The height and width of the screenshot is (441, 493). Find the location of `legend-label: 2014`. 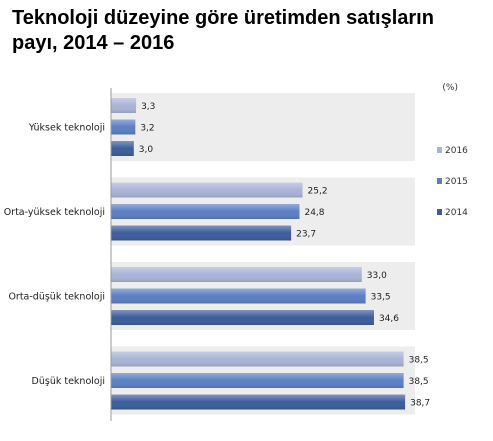

legend-label: 2014 is located at coordinates (456, 213).